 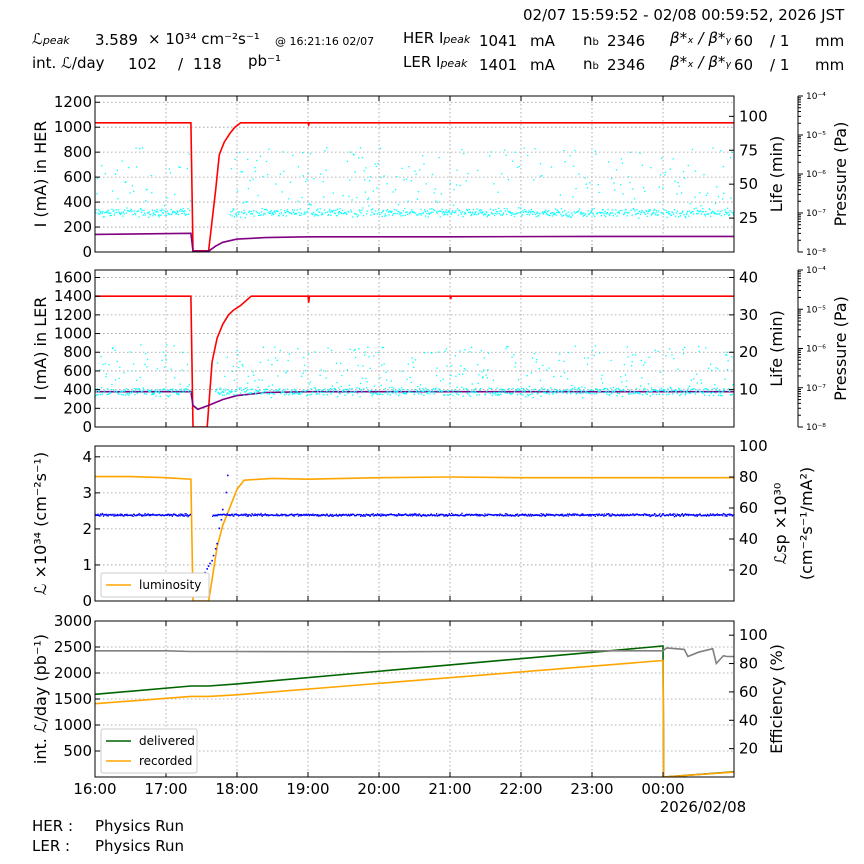 What do you see at coordinates (414, 537) in the screenshot?
I see `plot-area` at bounding box center [414, 537].